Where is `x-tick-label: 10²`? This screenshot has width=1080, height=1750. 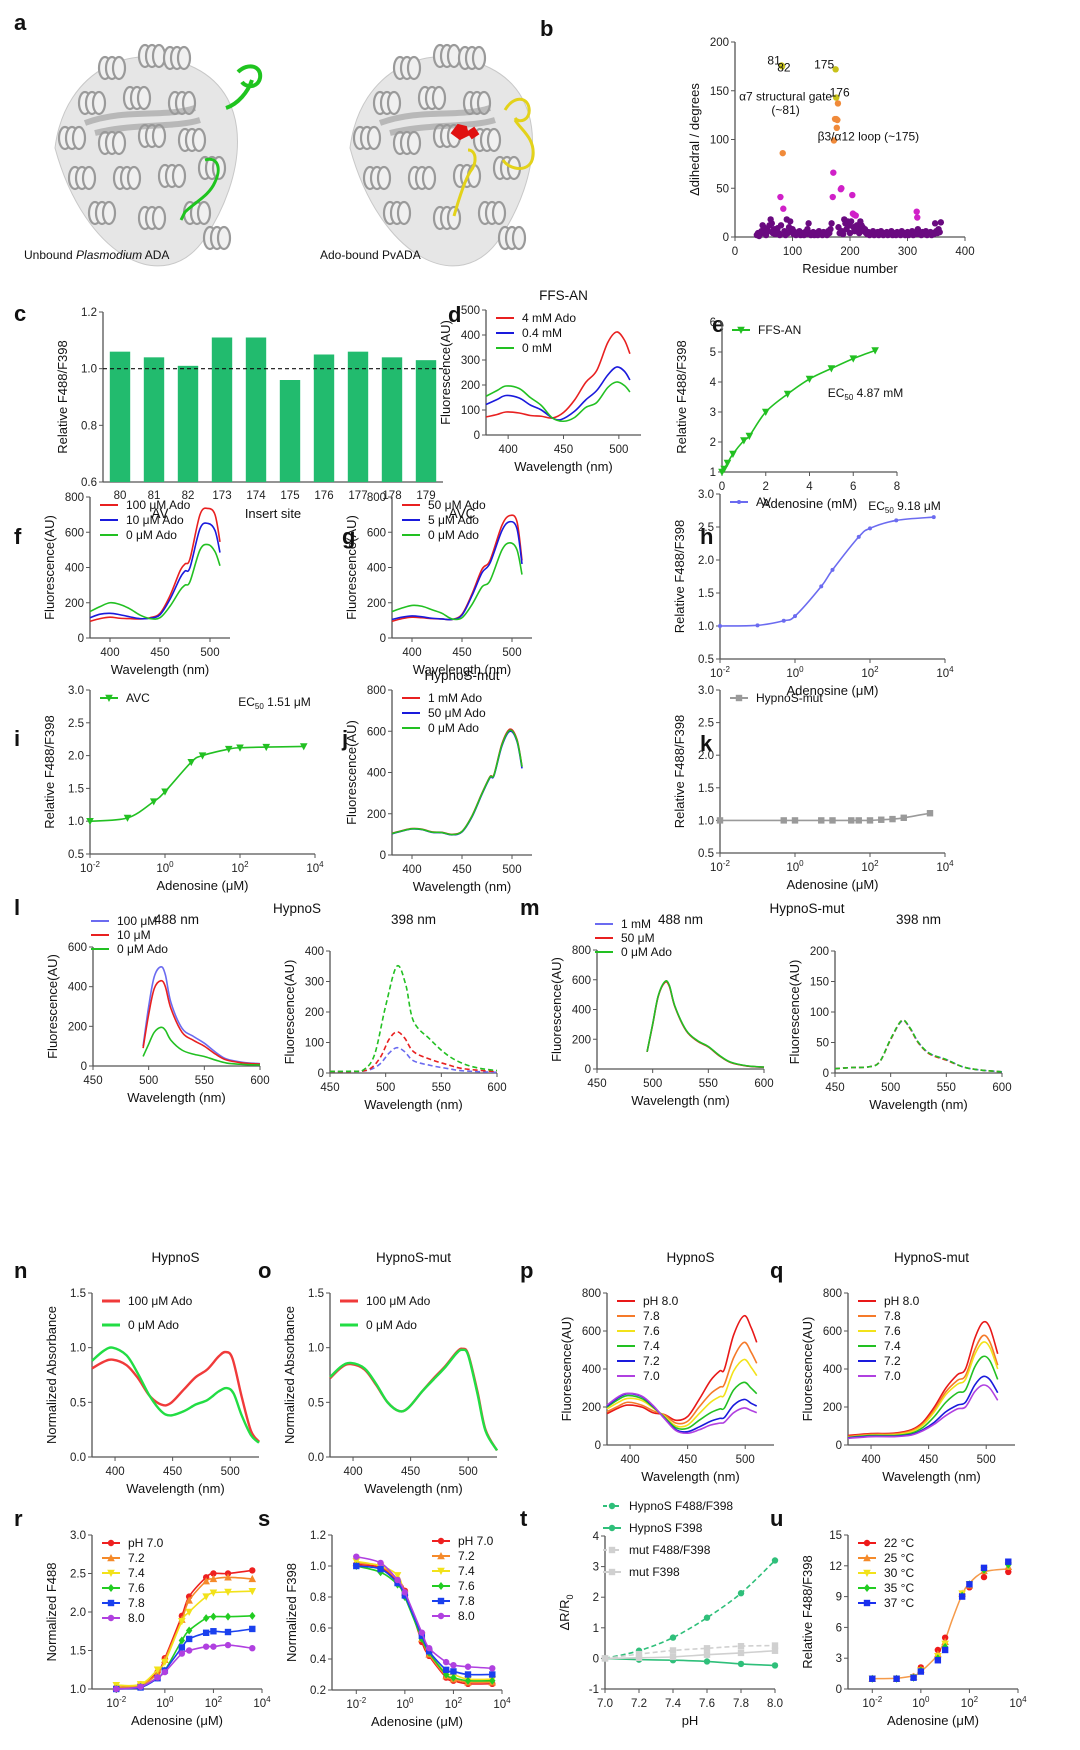
x-tick-label: 10² is located at coordinates (454, 1703).